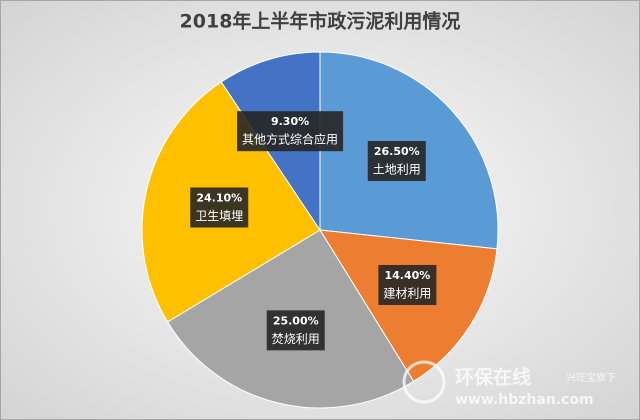  I want to click on data-label: 9.30% 其他方式综合应用, so click(290, 131).